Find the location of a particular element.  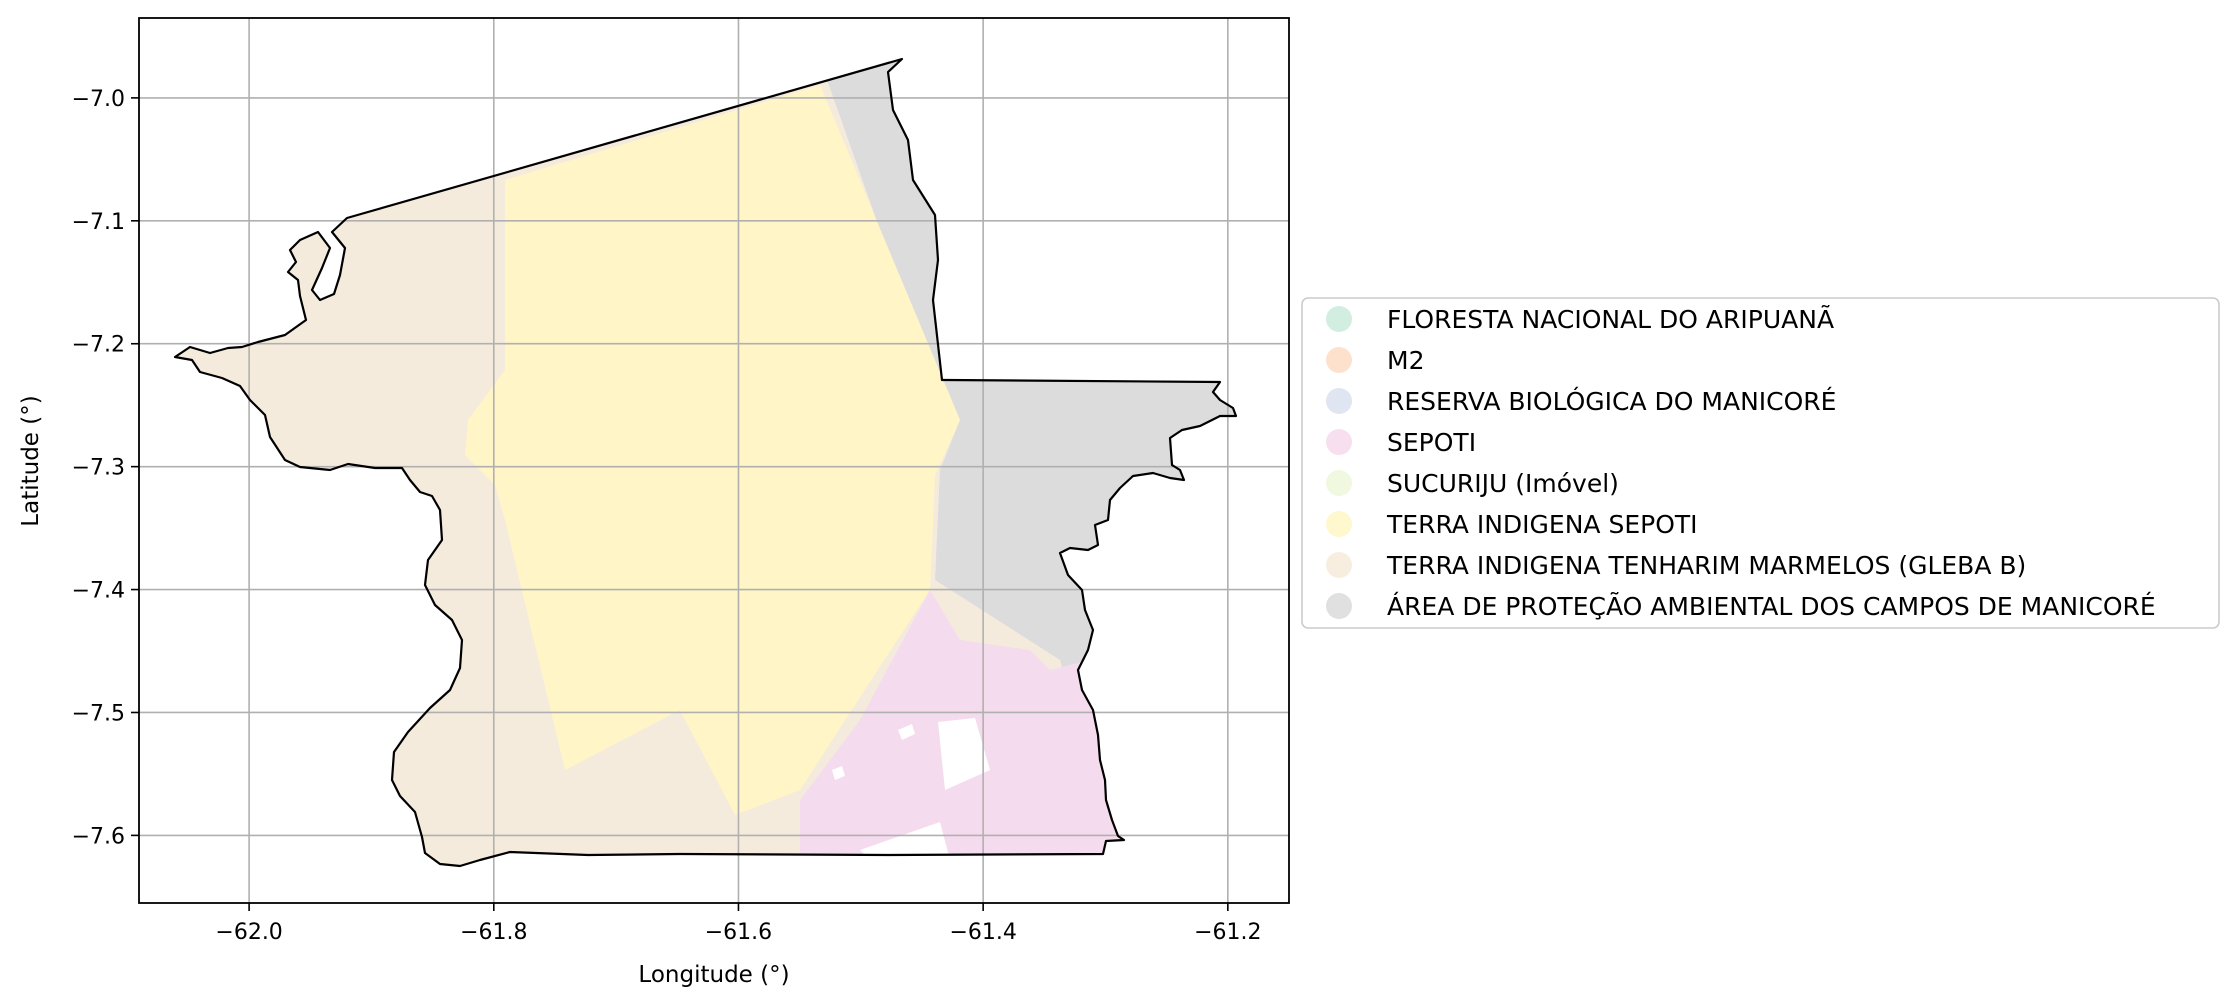

x-axis-ticks: −62.0 −61.8 −61.6 −61.4 −61.2 is located at coordinates (738, 924).